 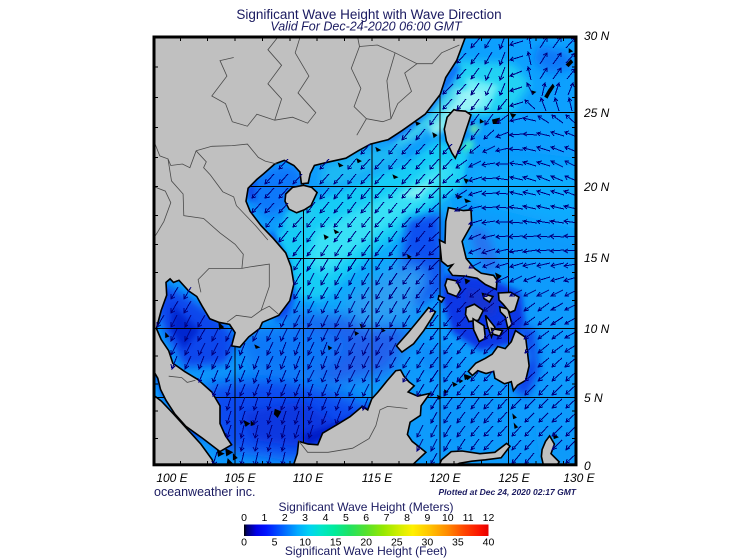 What do you see at coordinates (377, 478) in the screenshot?
I see `svg-text: 115 E` at bounding box center [377, 478].